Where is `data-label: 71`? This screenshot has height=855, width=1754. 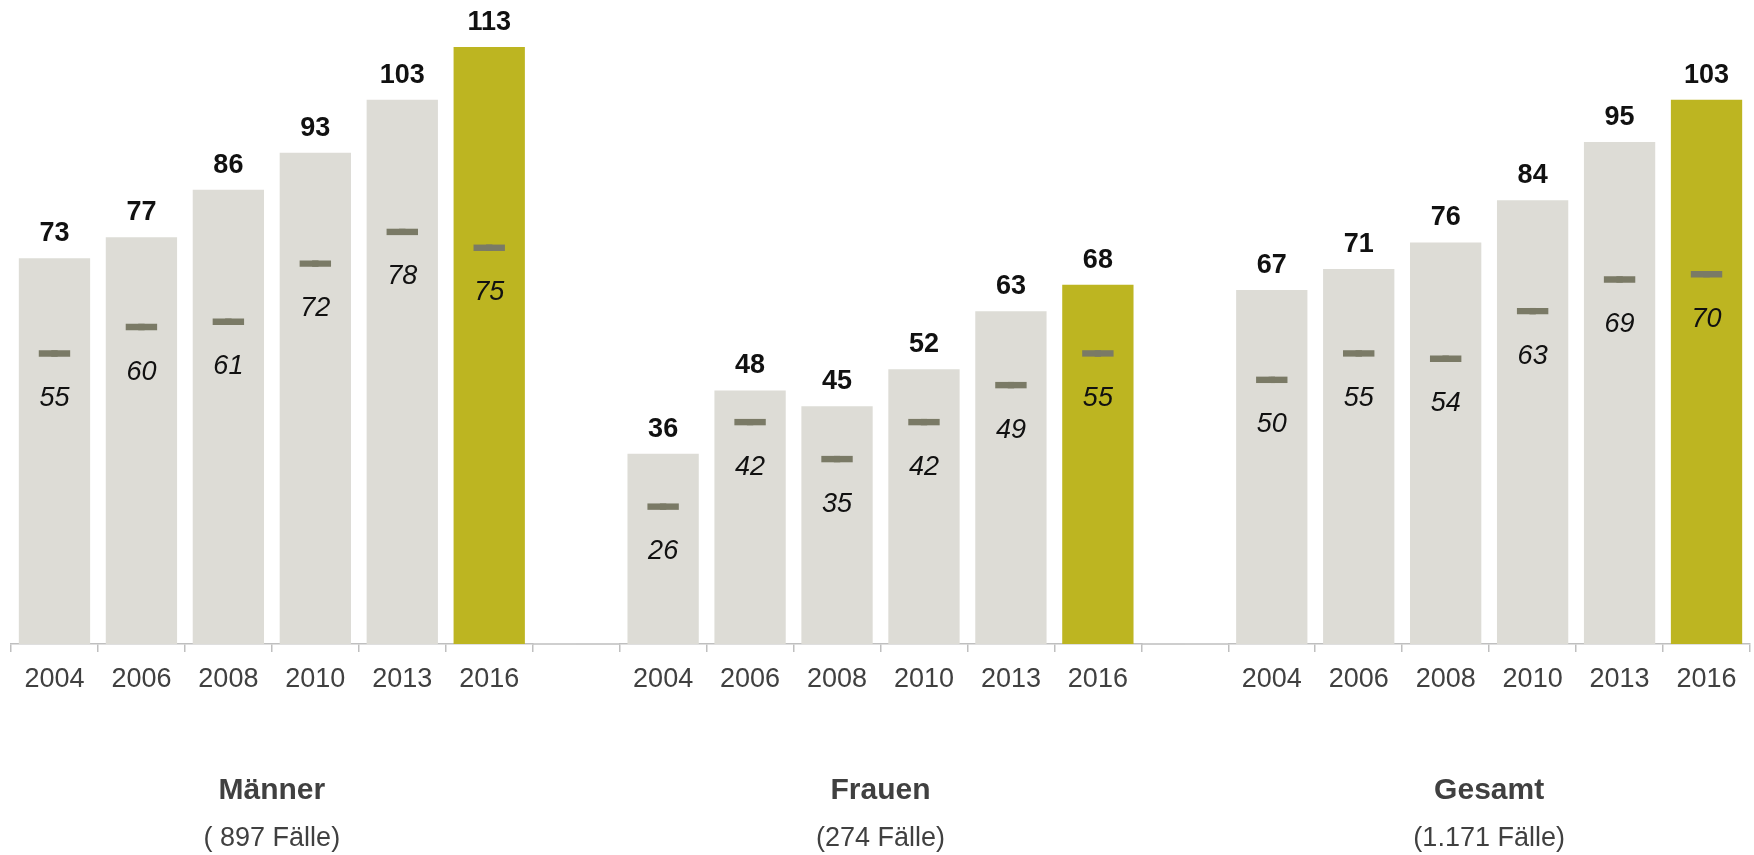
data-label: 71 is located at coordinates (1358, 242).